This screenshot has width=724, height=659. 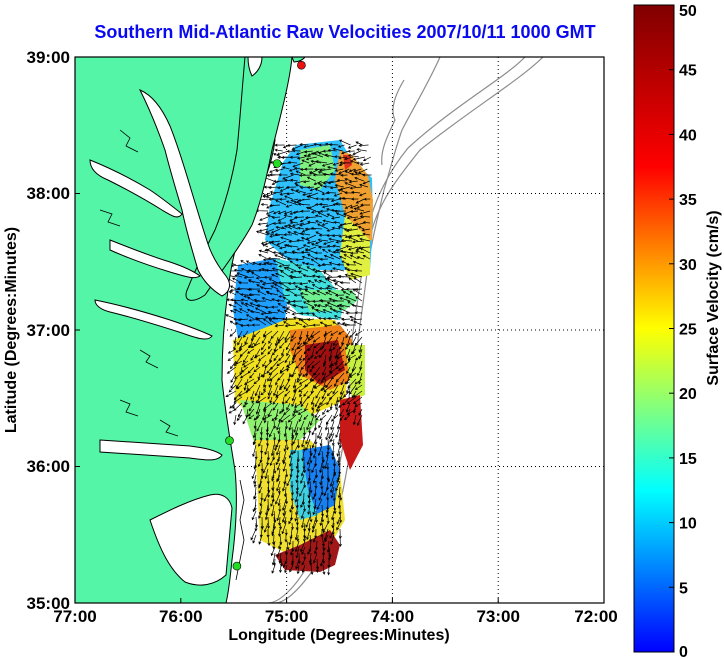 I want to click on y-tick-label: 36:00, so click(x=48, y=466).